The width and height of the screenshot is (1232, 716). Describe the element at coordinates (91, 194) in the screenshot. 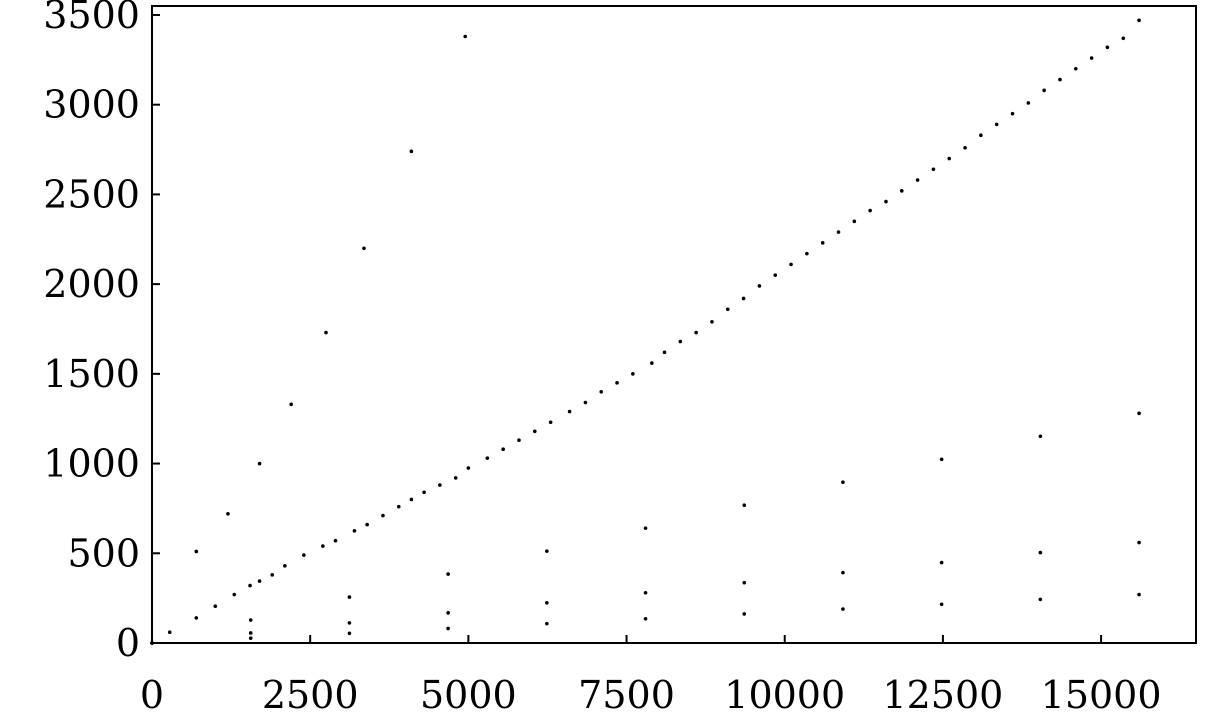

I see `y-tick-label: 2500` at that location.